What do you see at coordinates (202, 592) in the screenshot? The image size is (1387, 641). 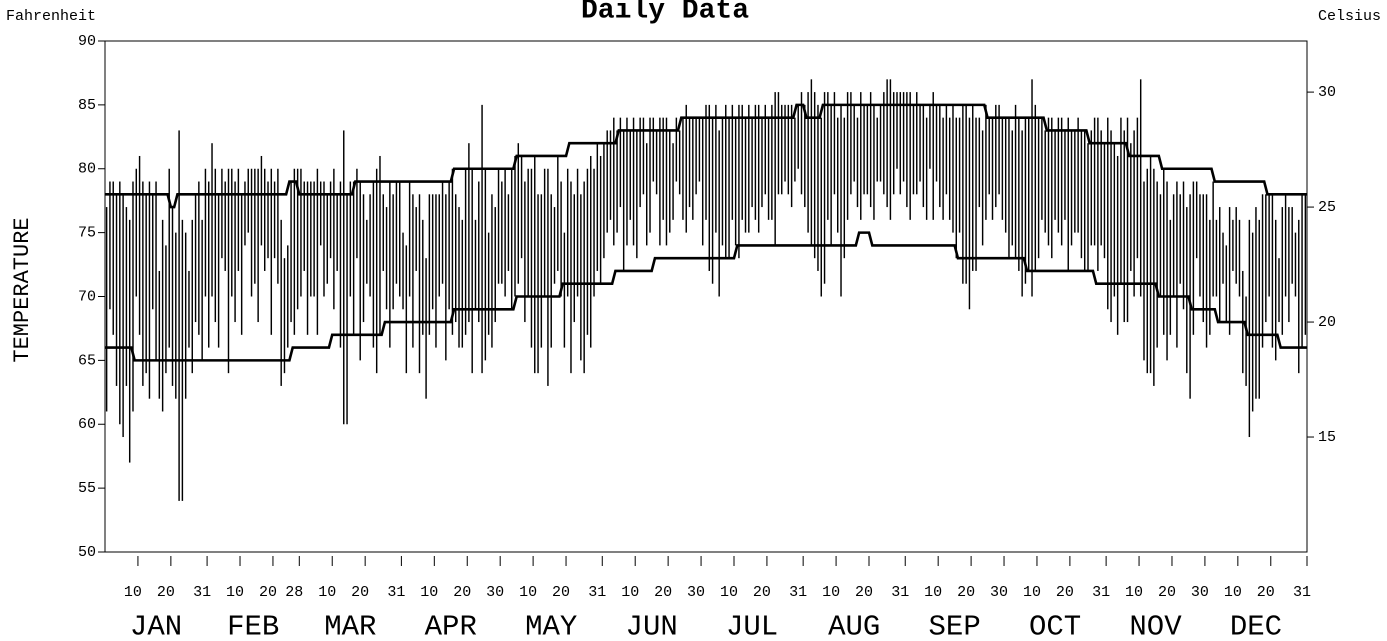 I see `x-tick-label: 31` at bounding box center [202, 592].